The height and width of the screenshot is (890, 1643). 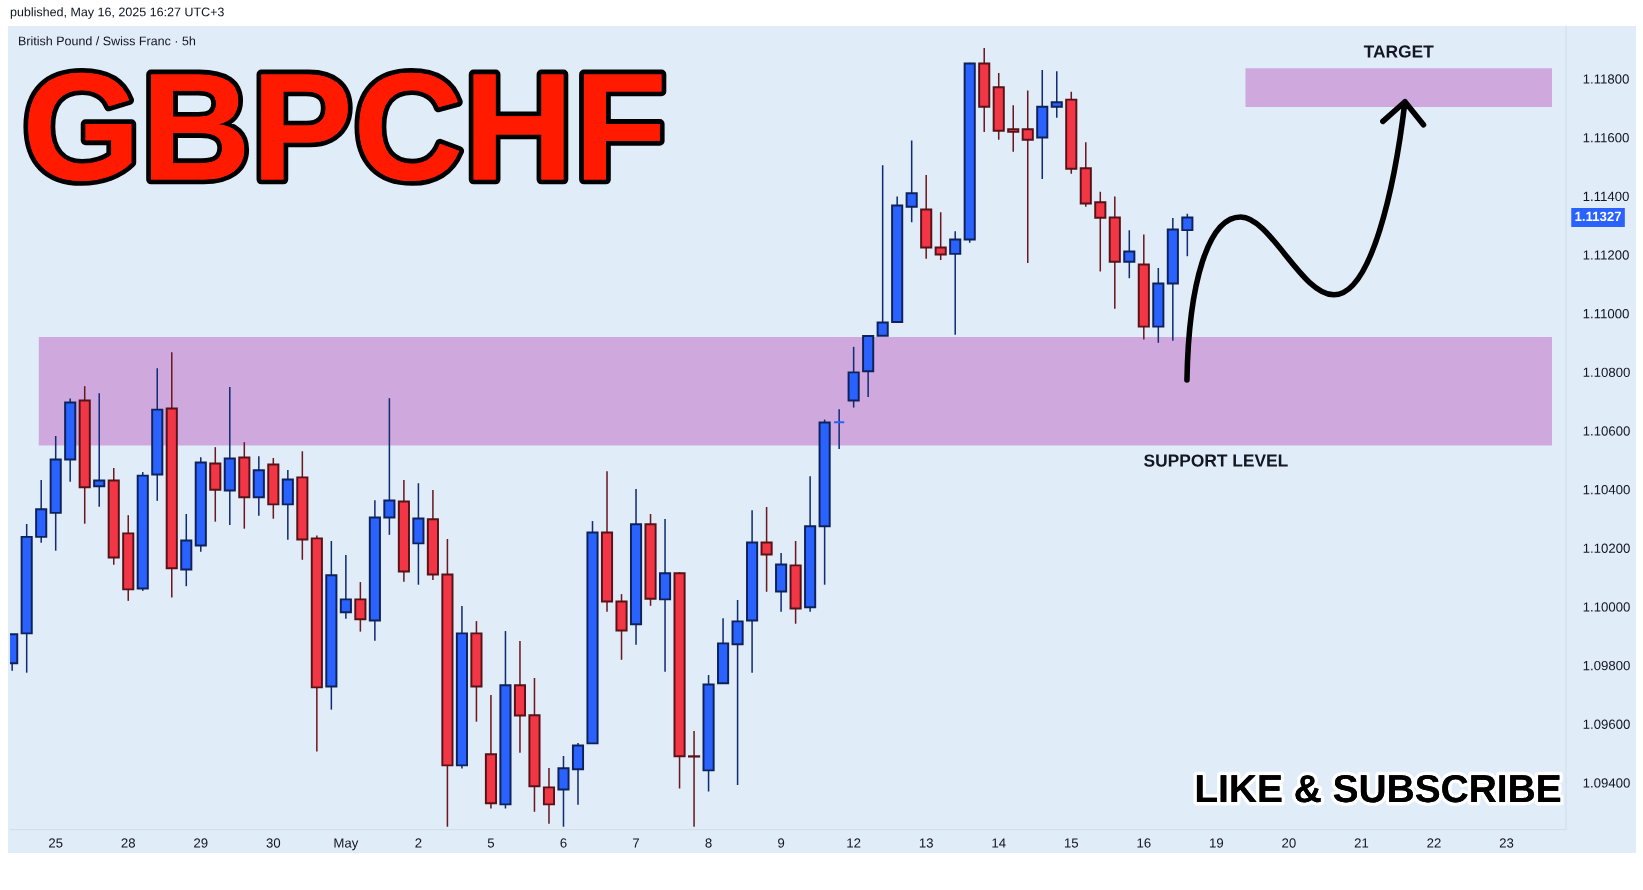 I want to click on y-tick-label: 1.10800, so click(x=1606, y=372).